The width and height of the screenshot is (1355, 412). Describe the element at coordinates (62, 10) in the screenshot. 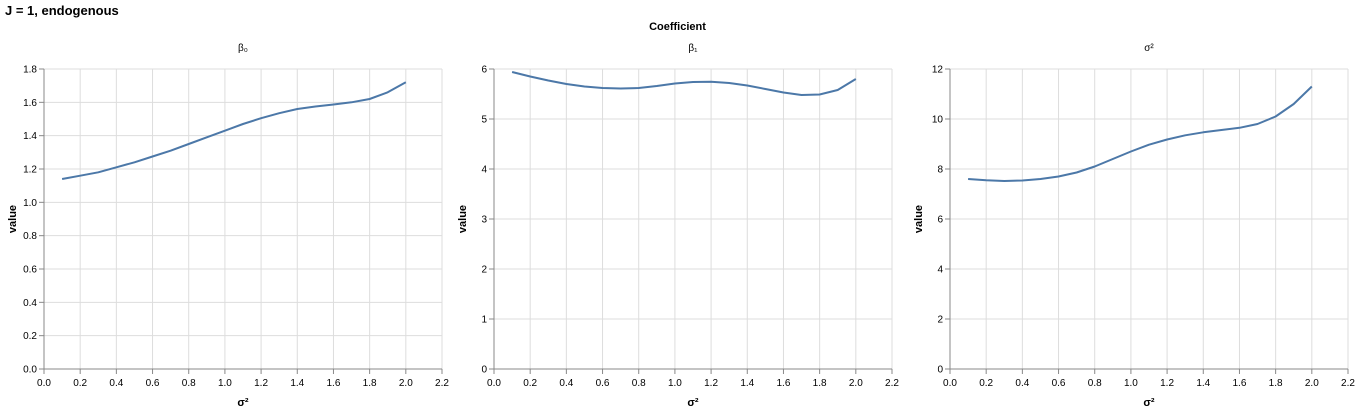

I see `figure-title: J = 1, endogenous` at that location.